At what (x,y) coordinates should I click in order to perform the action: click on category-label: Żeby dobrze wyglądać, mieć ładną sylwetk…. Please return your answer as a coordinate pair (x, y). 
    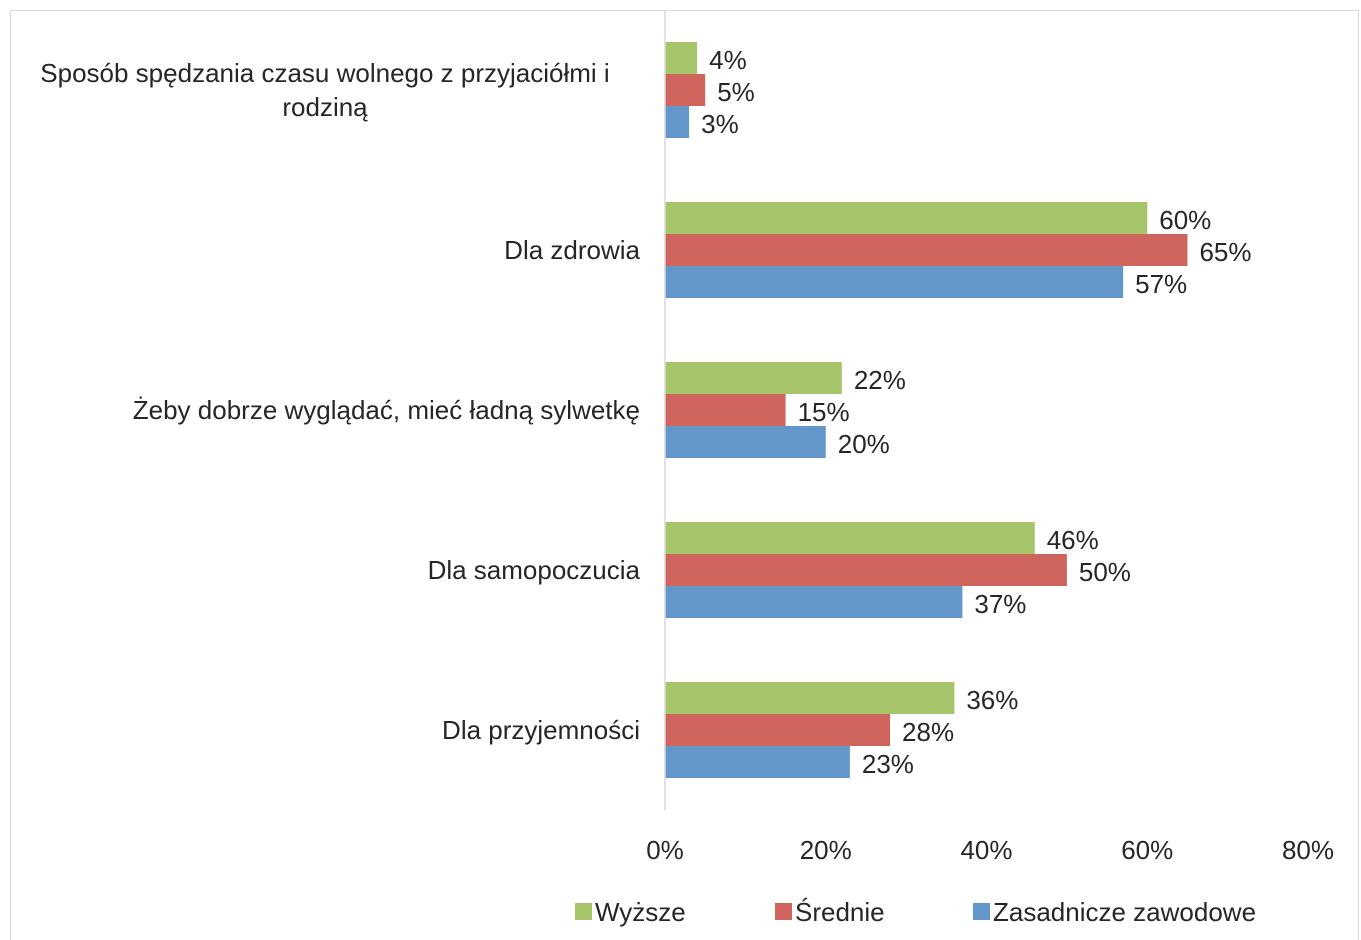
    Looking at the image, I should click on (325, 410).